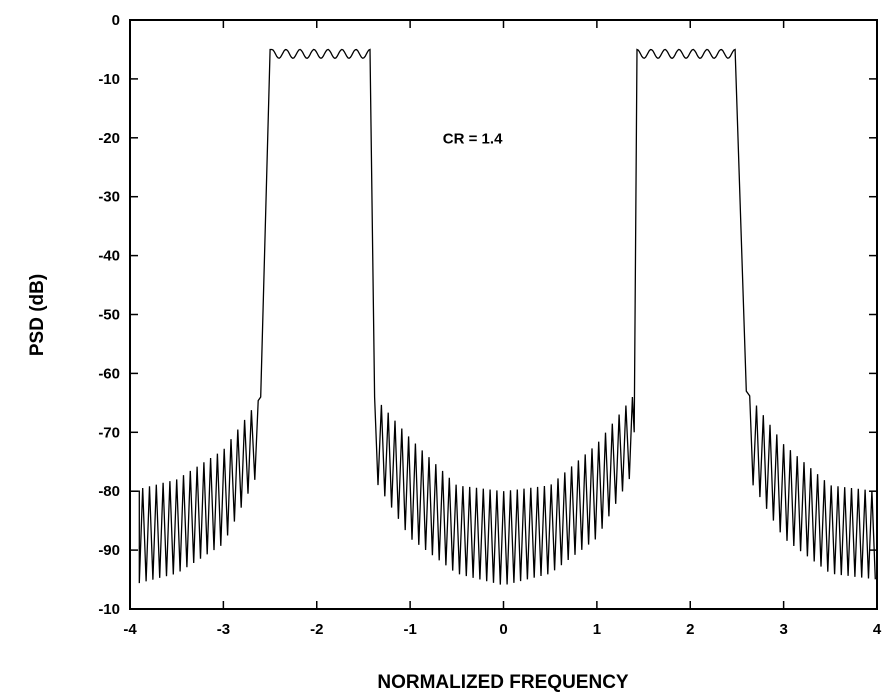 Image resolution: width=893 pixels, height=695 pixels. What do you see at coordinates (109, 373) in the screenshot?
I see `y-tick-label: -60` at bounding box center [109, 373].